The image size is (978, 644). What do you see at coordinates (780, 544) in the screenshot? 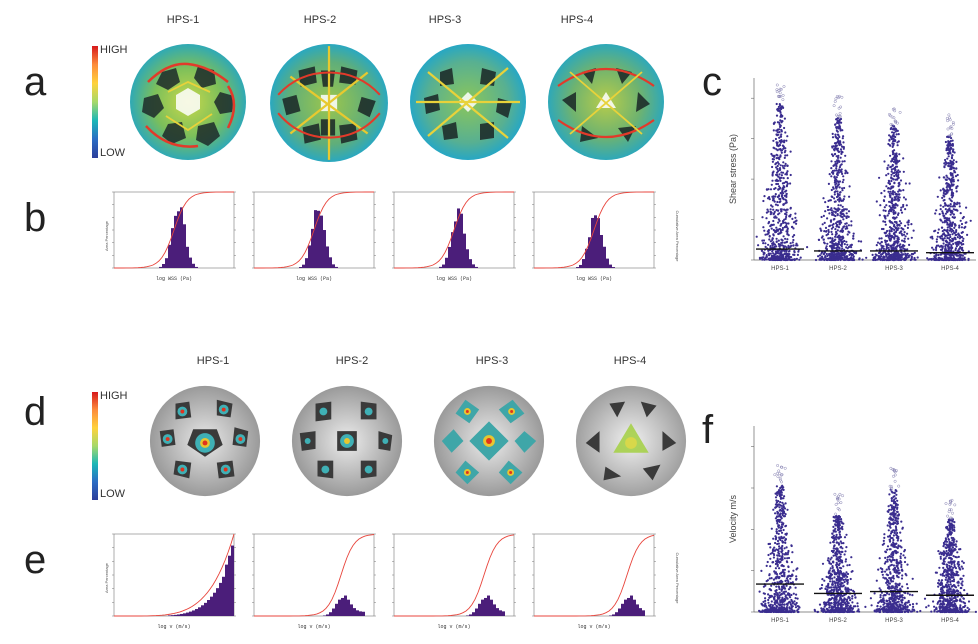
I see `column-1: HPS-1` at bounding box center [780, 544].